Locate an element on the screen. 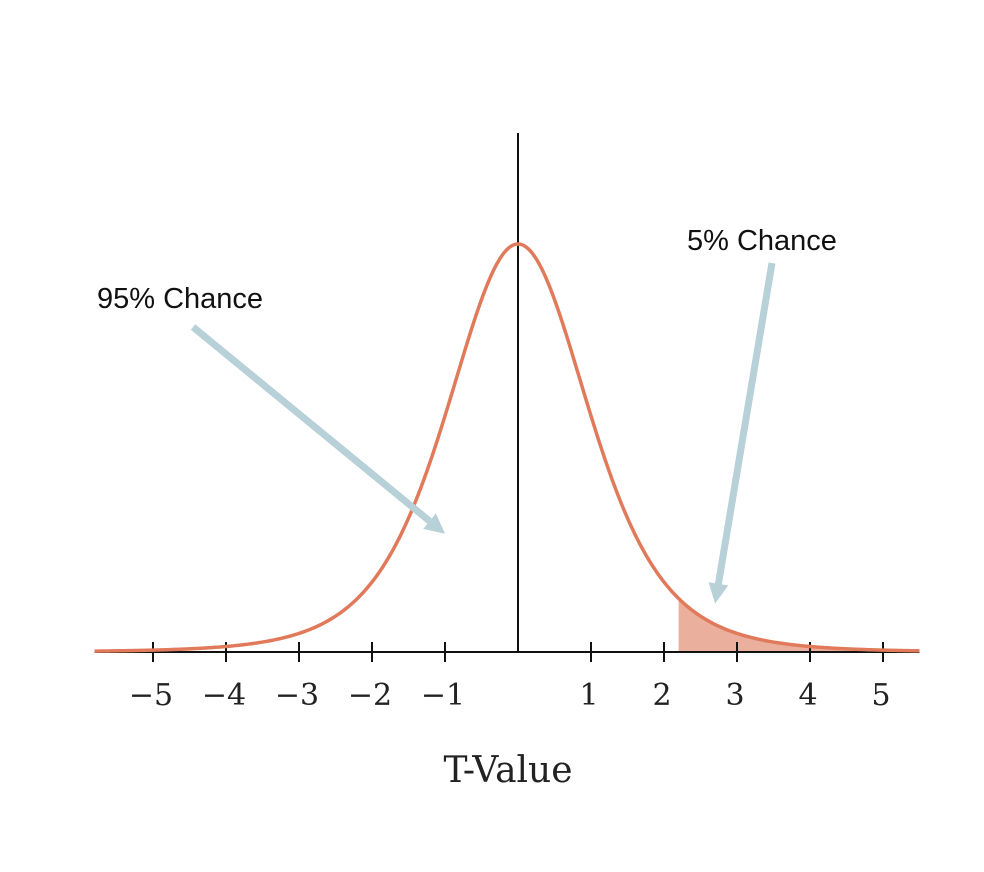 This screenshot has height=872, width=984. x-tick-label: −1 is located at coordinates (443, 695).